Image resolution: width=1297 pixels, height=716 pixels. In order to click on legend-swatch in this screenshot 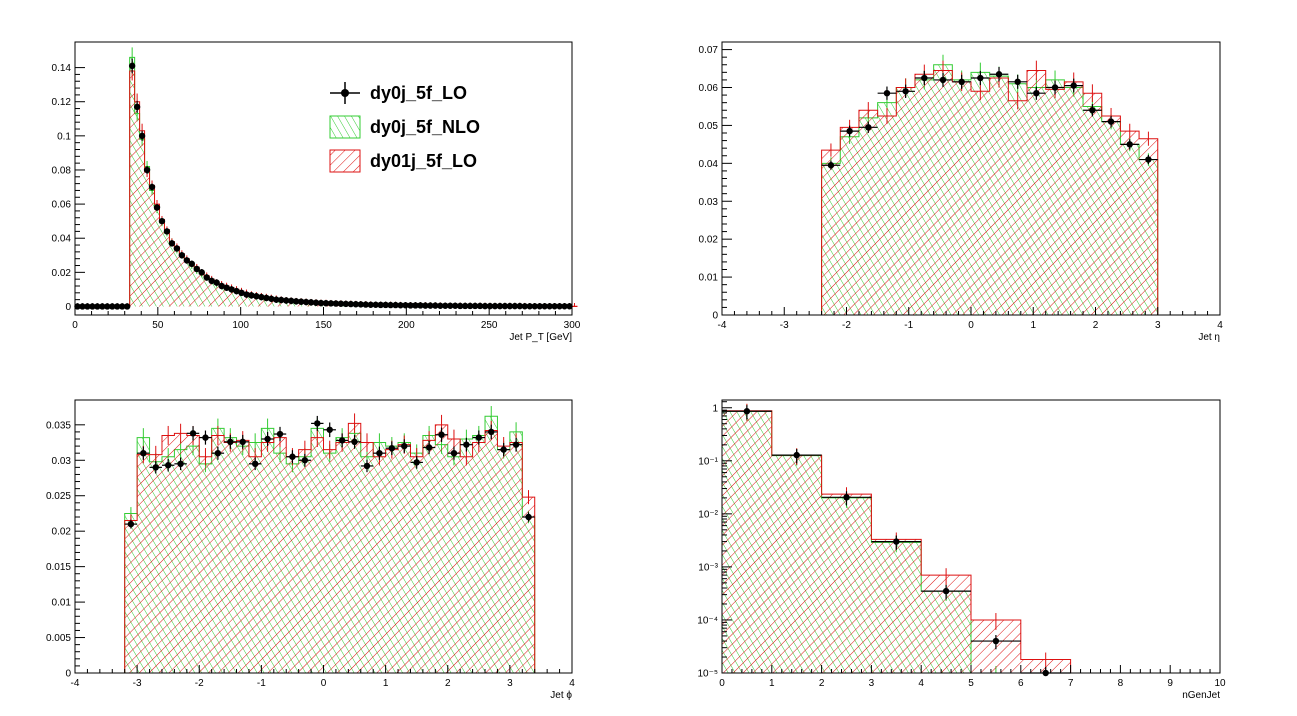, I will do `click(345, 161)`.